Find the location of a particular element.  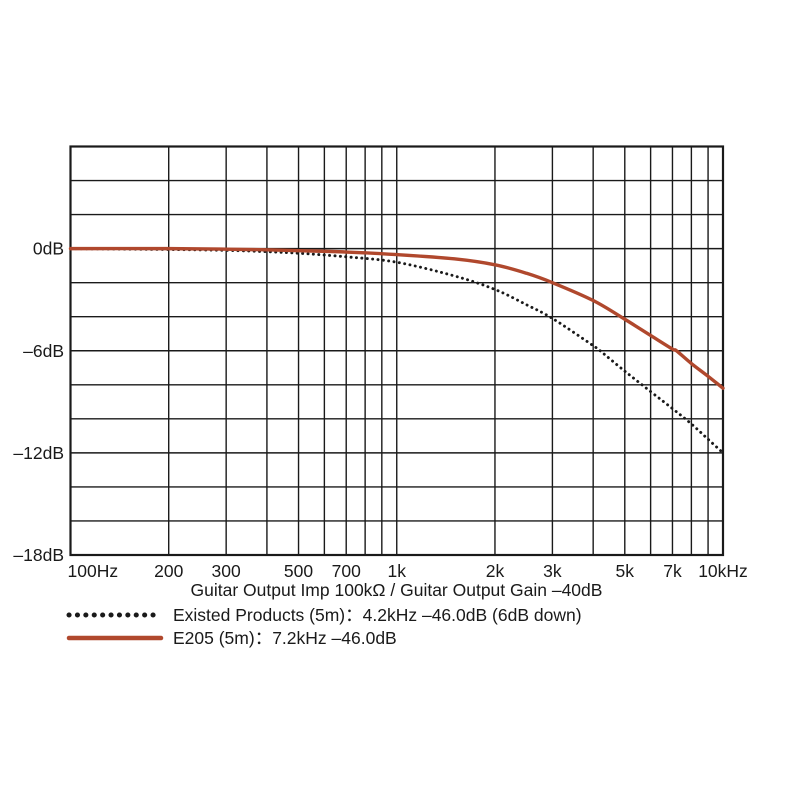

svg-text: –6dB is located at coordinates (43, 351).